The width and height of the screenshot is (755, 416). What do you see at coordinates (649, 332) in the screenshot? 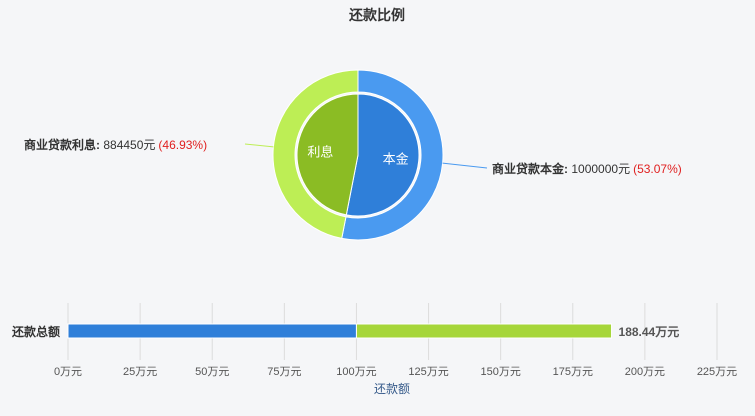
I see `bar-total-label: 188.44万元` at bounding box center [649, 332].